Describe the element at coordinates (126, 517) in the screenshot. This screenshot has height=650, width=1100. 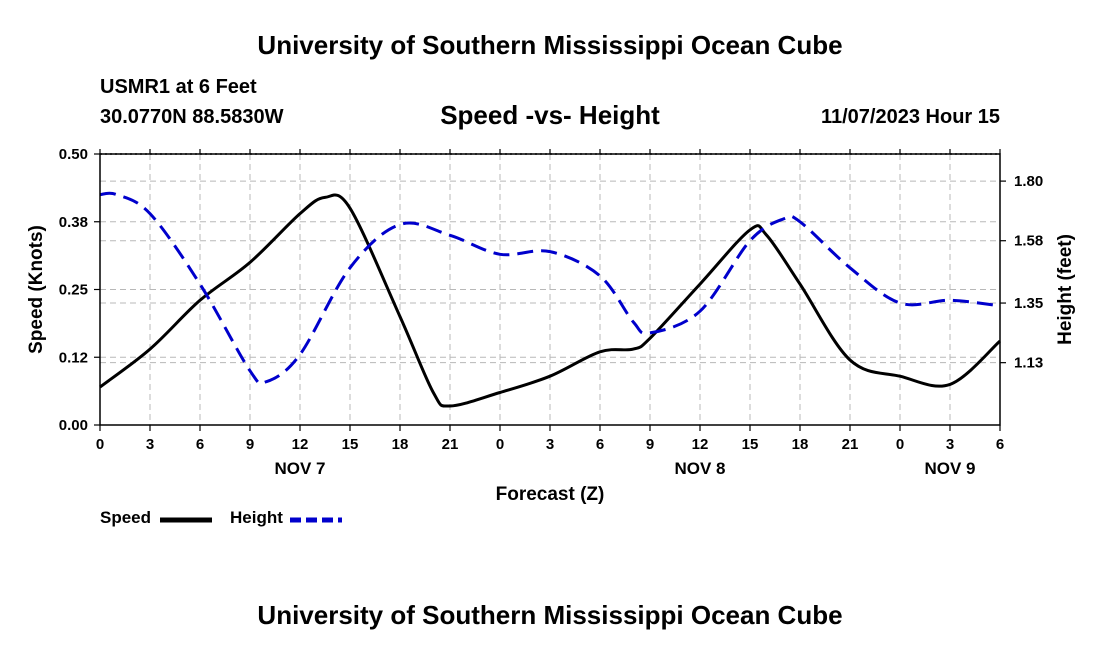
I see `legend-speed-label: Speed` at that location.